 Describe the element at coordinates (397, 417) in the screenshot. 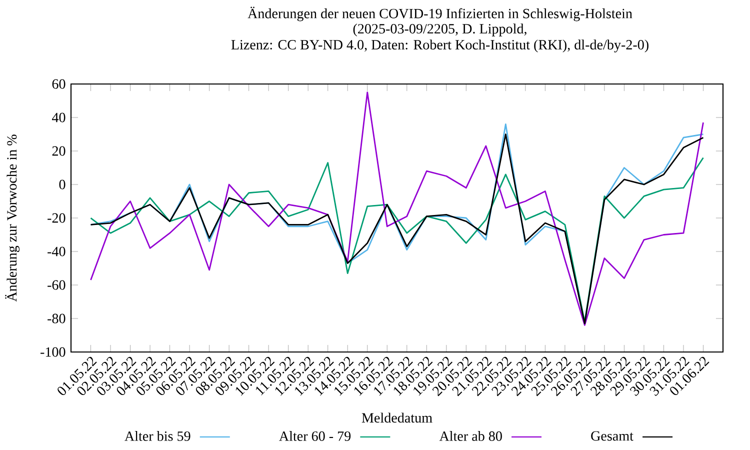

I see `x-axis-title: Meldedatum` at that location.